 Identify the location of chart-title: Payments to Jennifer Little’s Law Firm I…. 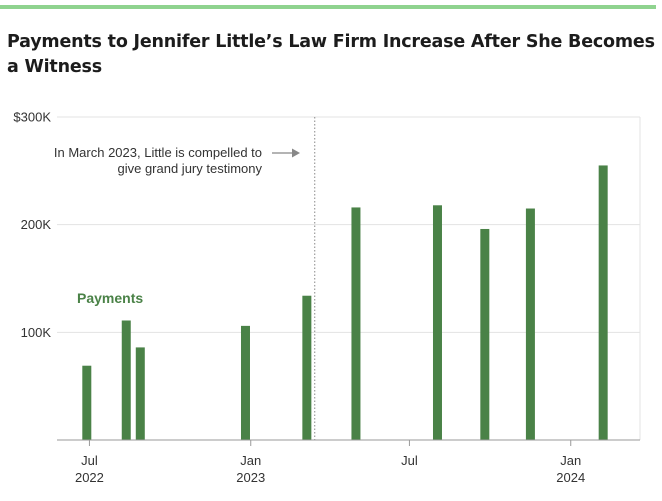
(331, 54).